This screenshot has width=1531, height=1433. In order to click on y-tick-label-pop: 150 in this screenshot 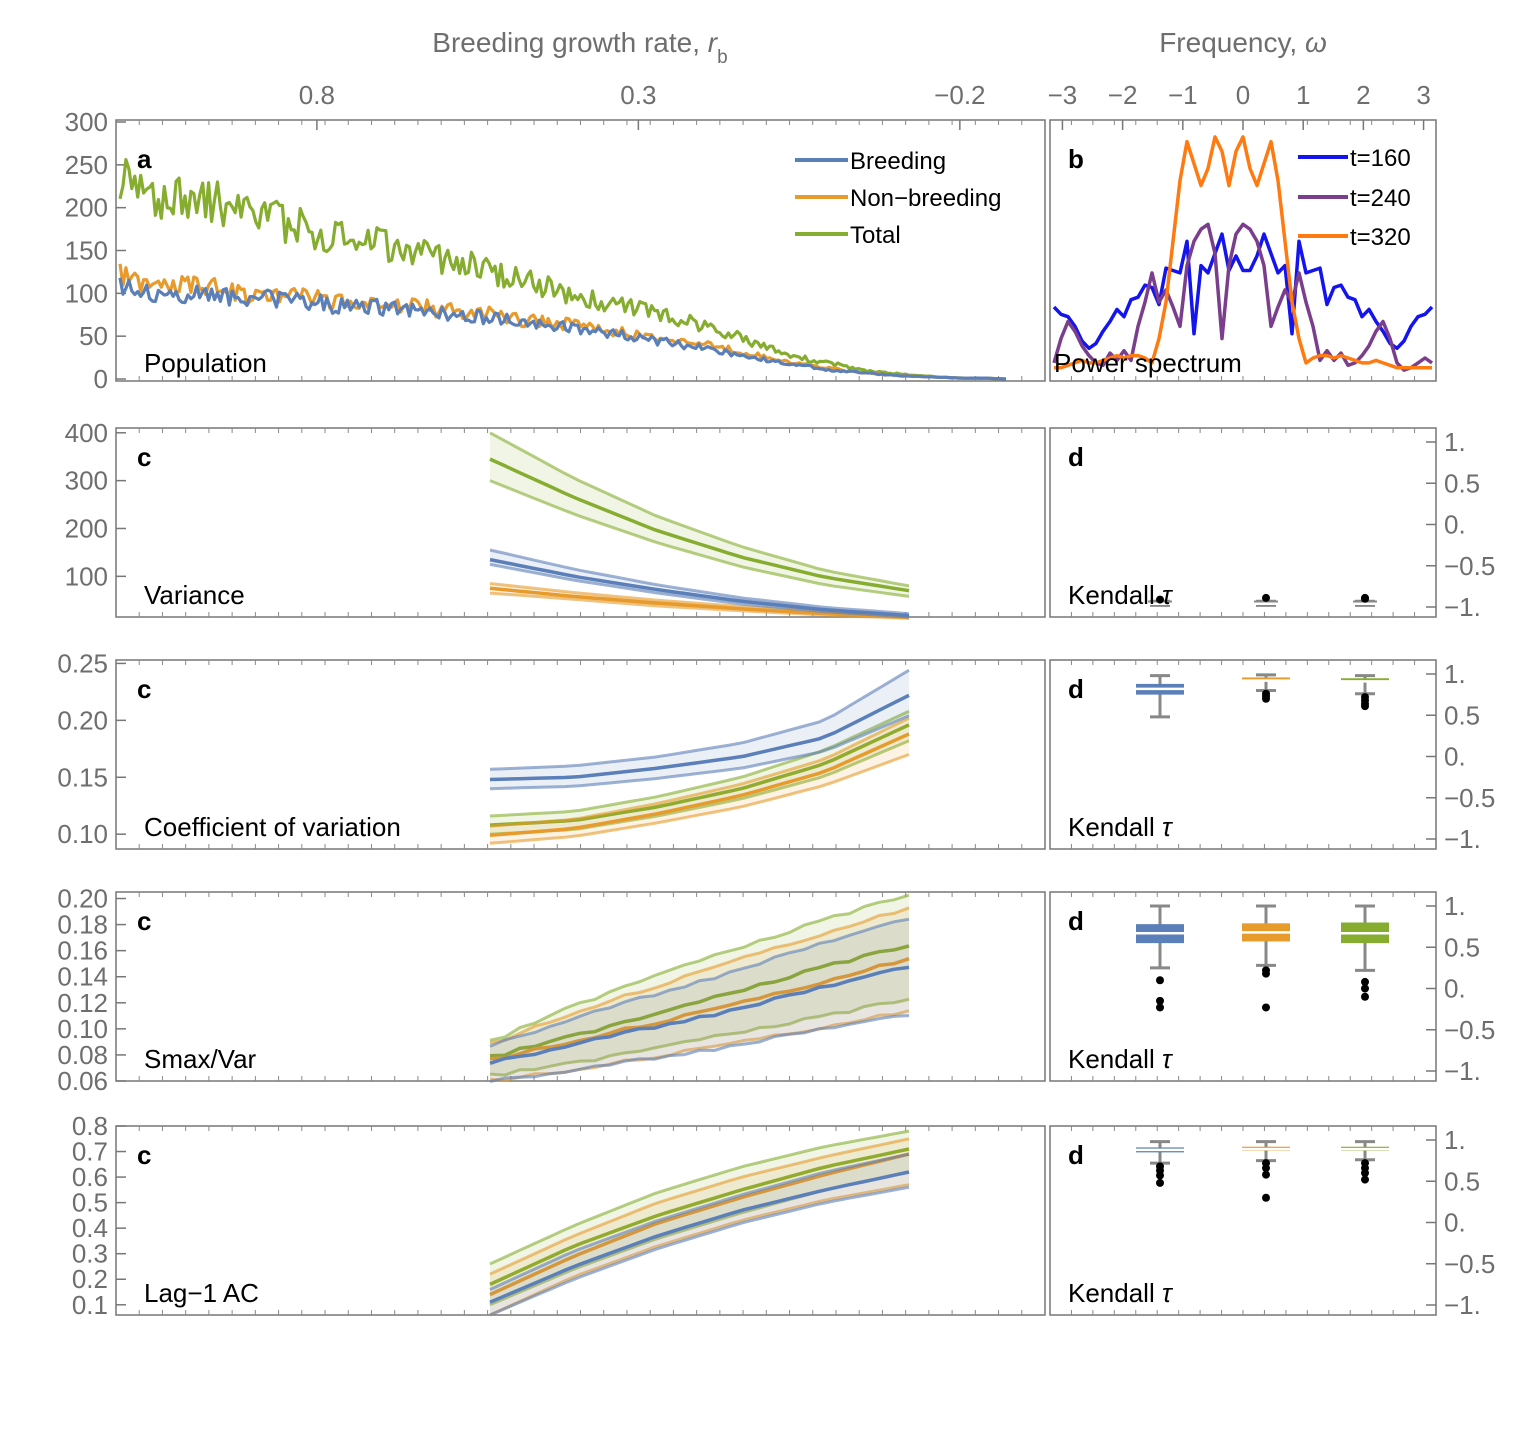, I will do `click(86, 251)`.